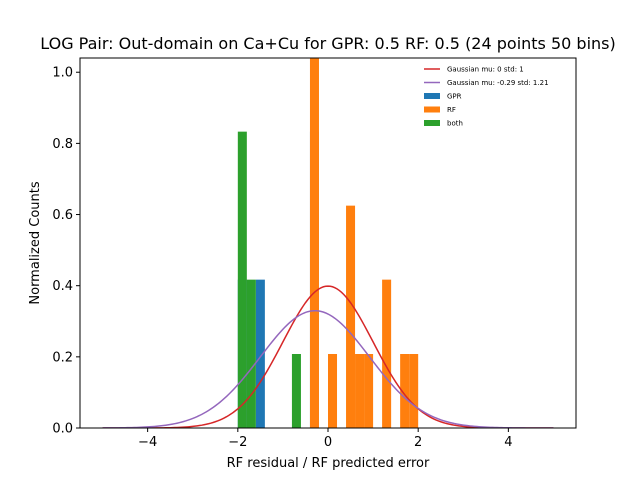 This screenshot has height=480, width=640. What do you see at coordinates (62, 357) in the screenshot?
I see `y-tick-label: 0.2` at bounding box center [62, 357].